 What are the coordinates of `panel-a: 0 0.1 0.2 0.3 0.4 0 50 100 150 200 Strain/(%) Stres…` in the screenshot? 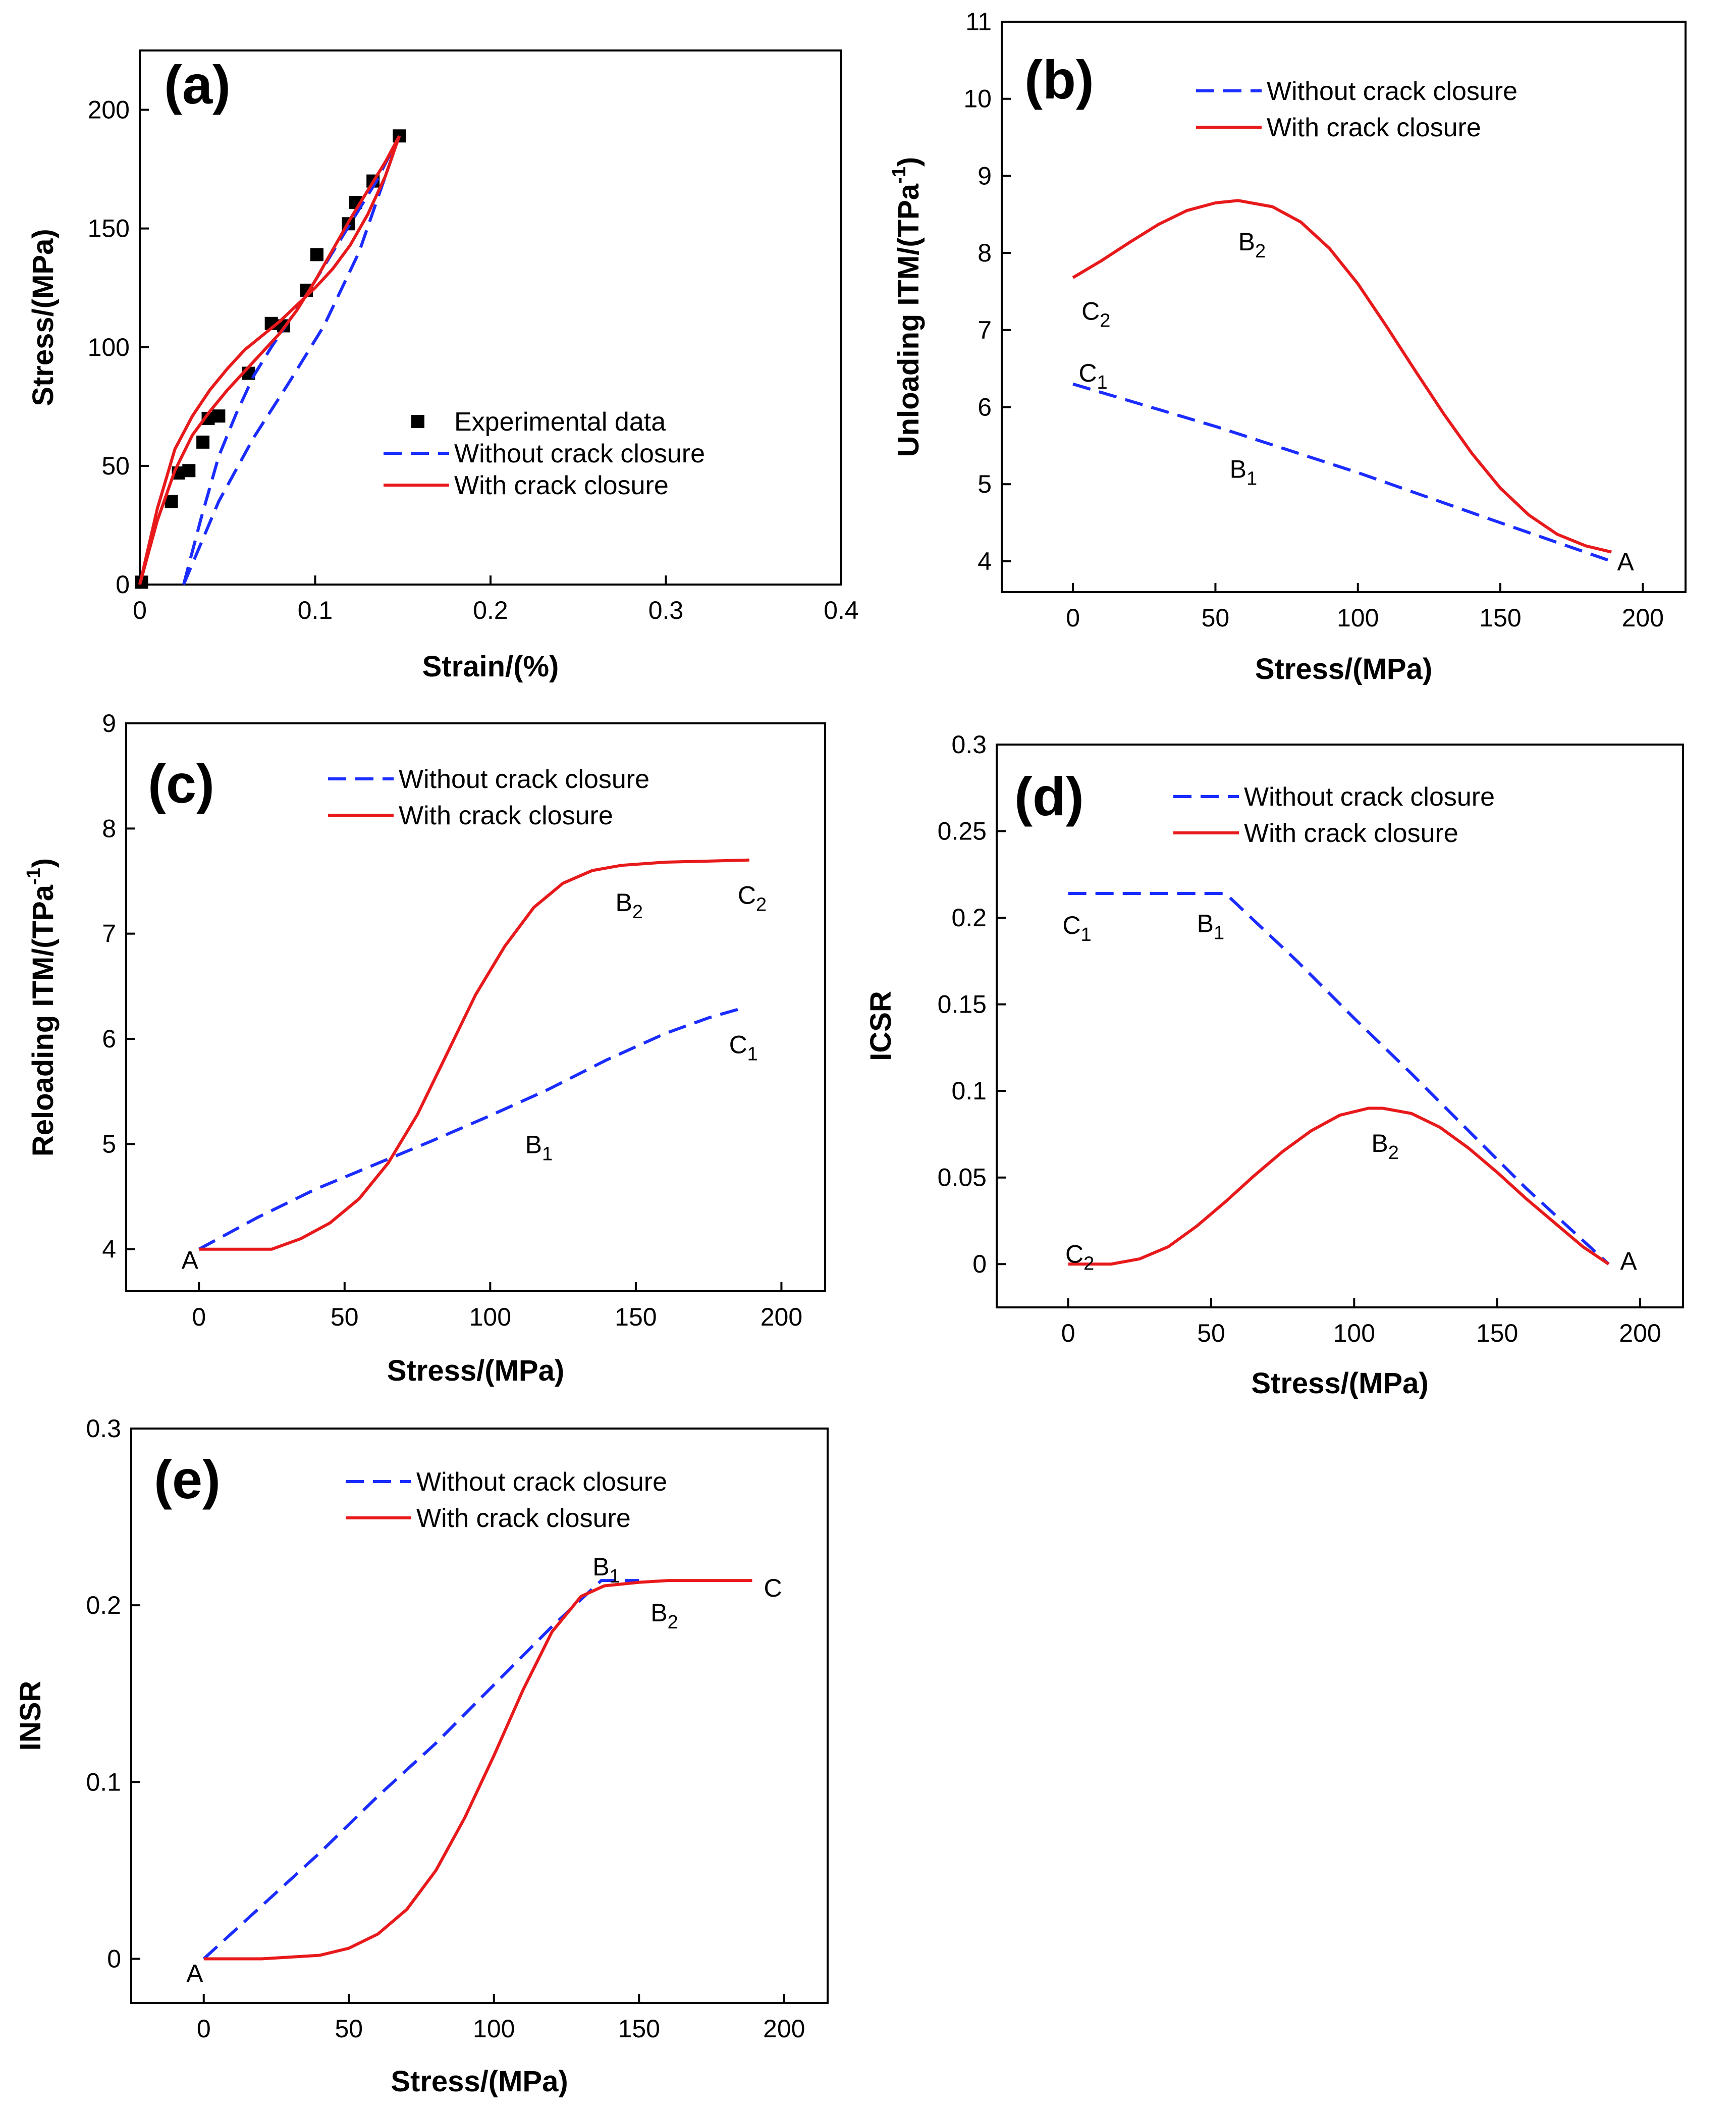 It's located at (443, 366).